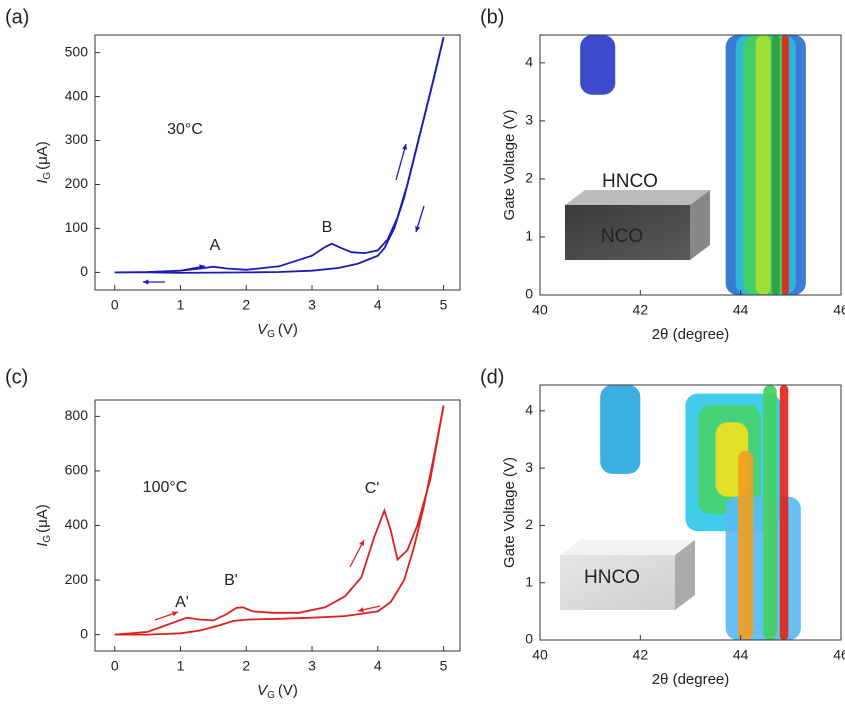 The height and width of the screenshot is (707, 845). Describe the element at coordinates (231, 580) in the screenshot. I see `annotation: B'` at that location.